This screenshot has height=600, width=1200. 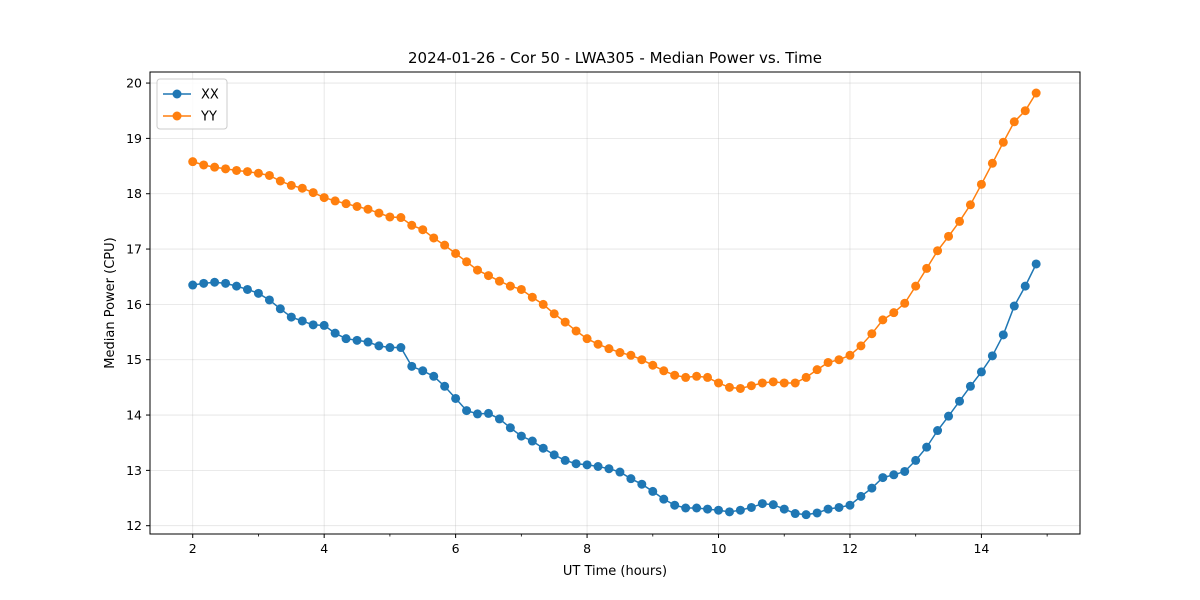 What do you see at coordinates (134, 470) in the screenshot?
I see `y-tick-label: 13` at bounding box center [134, 470].